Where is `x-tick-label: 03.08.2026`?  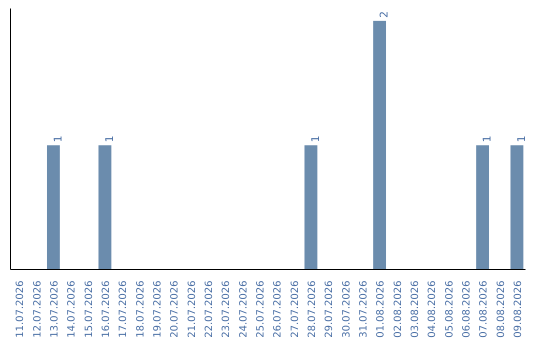
x-tick-label: 03.08.2026 is located at coordinates (415, 309).